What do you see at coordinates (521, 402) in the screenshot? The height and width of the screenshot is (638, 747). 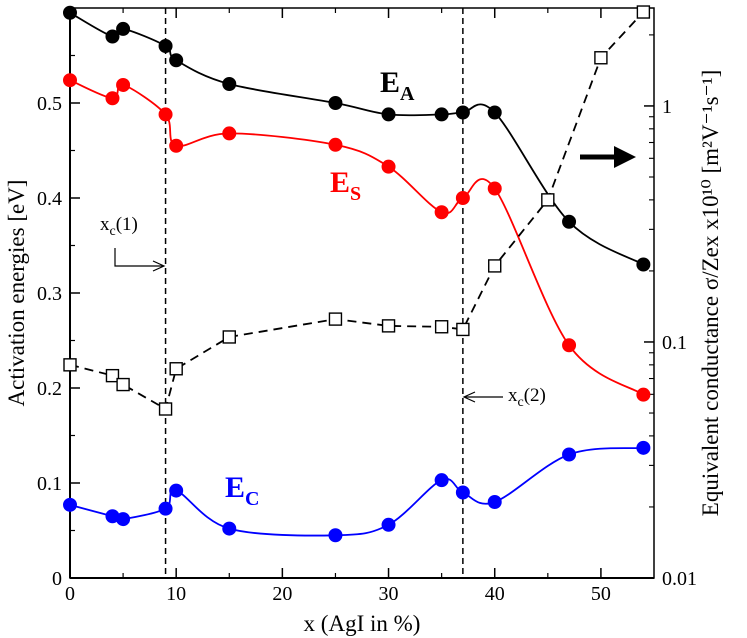 I see `xc2-sub: c` at bounding box center [521, 402].